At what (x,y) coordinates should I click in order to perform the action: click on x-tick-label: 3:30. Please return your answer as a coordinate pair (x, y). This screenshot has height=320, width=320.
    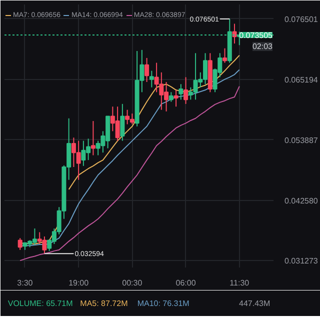
    Looking at the image, I should click on (25, 283).